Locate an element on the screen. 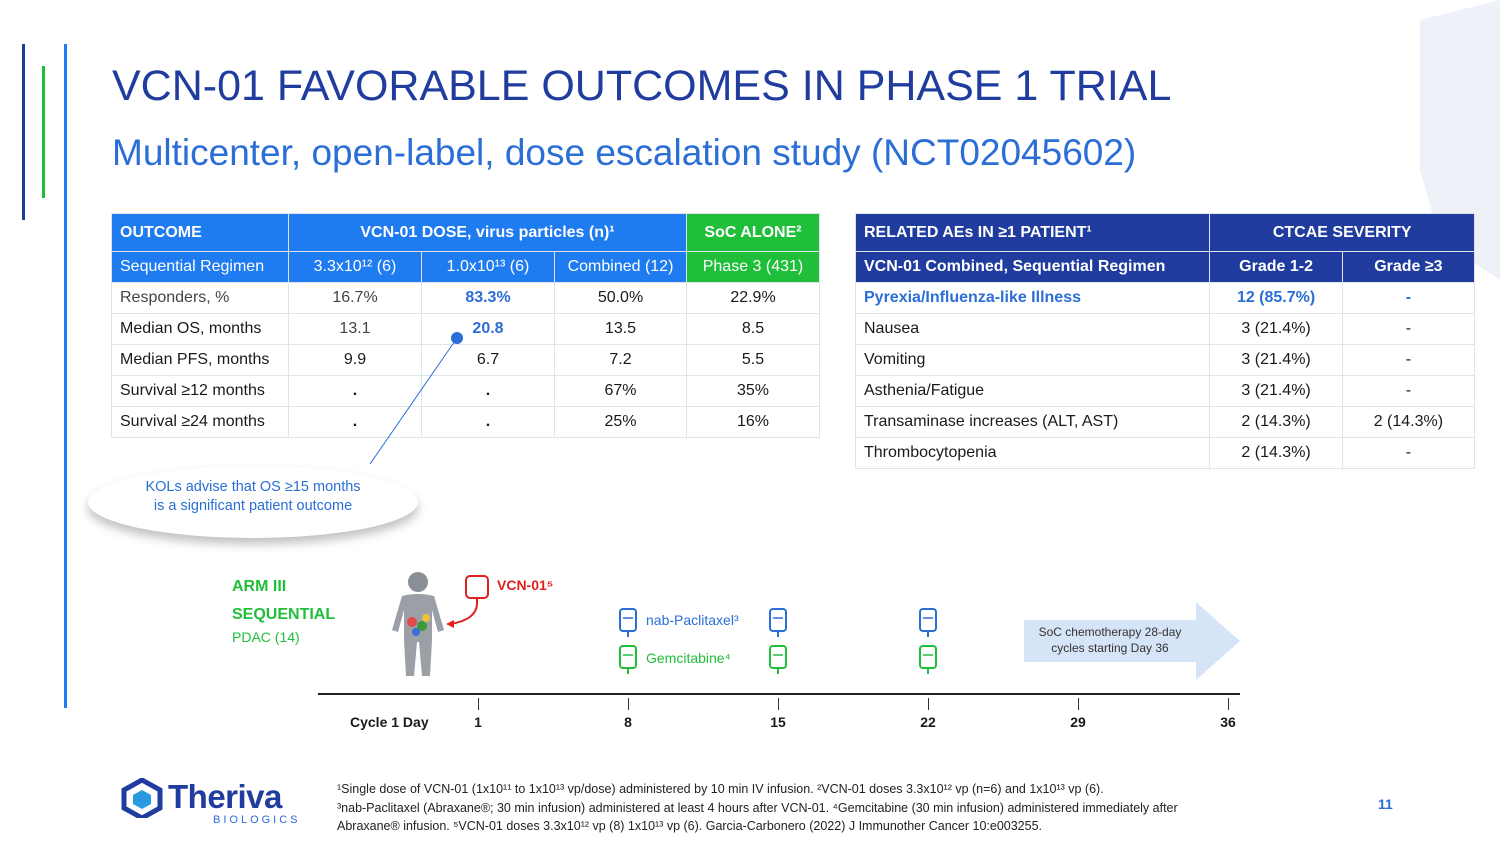 The height and width of the screenshot is (844, 1500). subheader-cell: VCN-01 Combined, Sequential Regimen is located at coordinates (1032, 267).